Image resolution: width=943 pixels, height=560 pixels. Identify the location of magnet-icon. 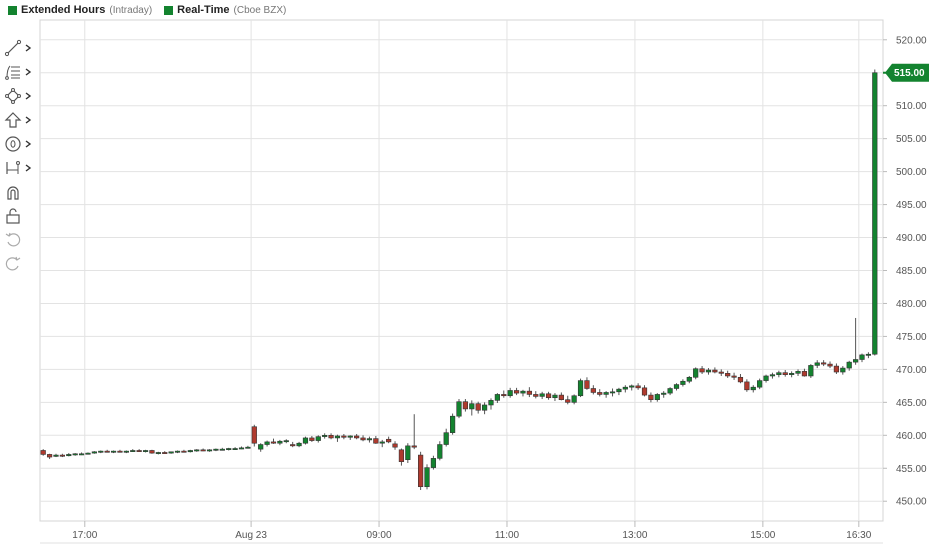
(13, 193).